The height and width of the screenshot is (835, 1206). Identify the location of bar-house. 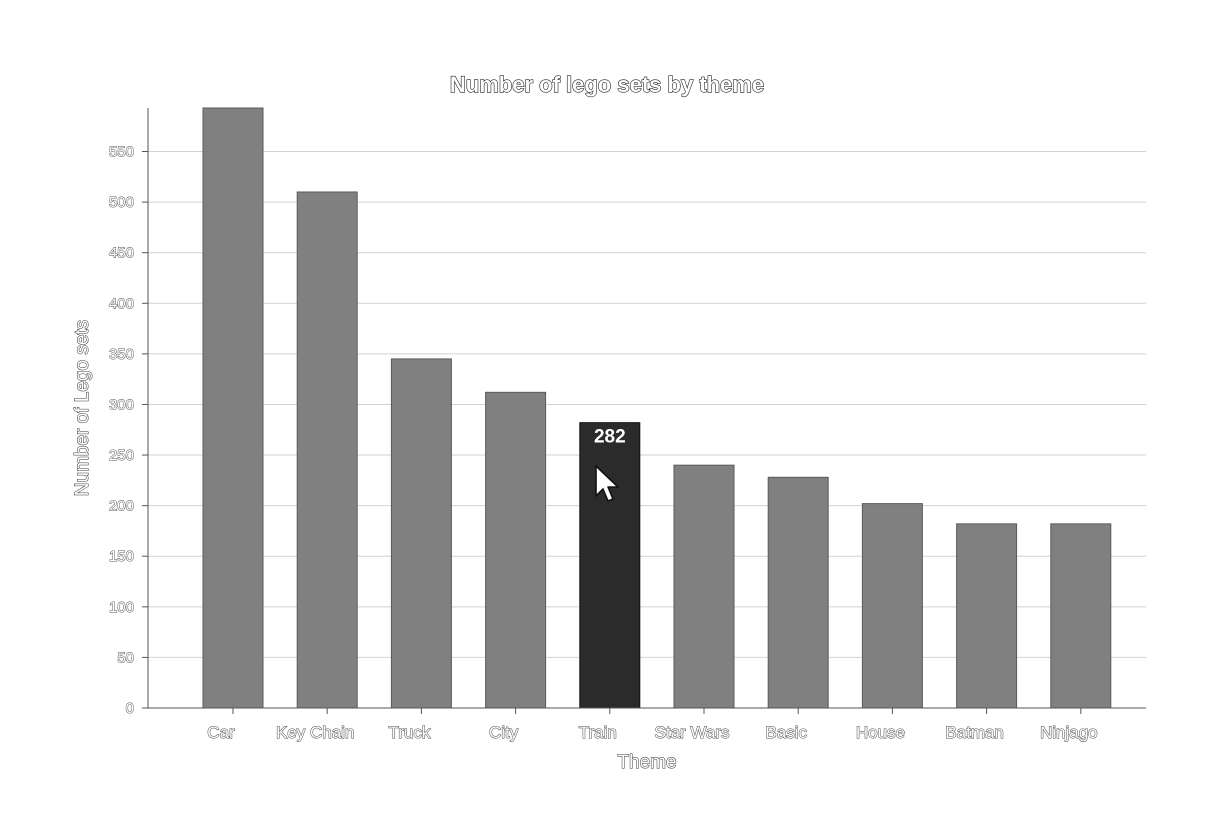
(892, 606).